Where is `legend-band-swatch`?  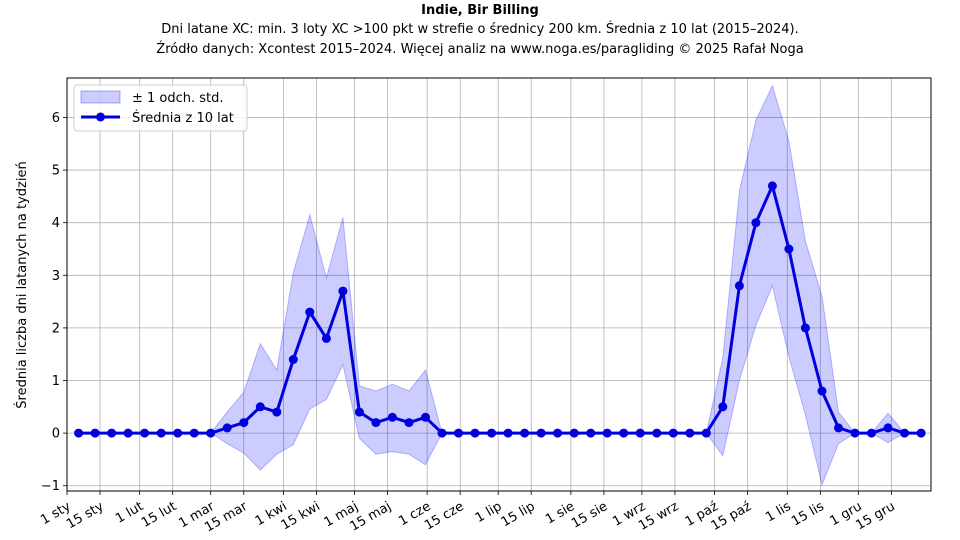 legend-band-swatch is located at coordinates (100, 97).